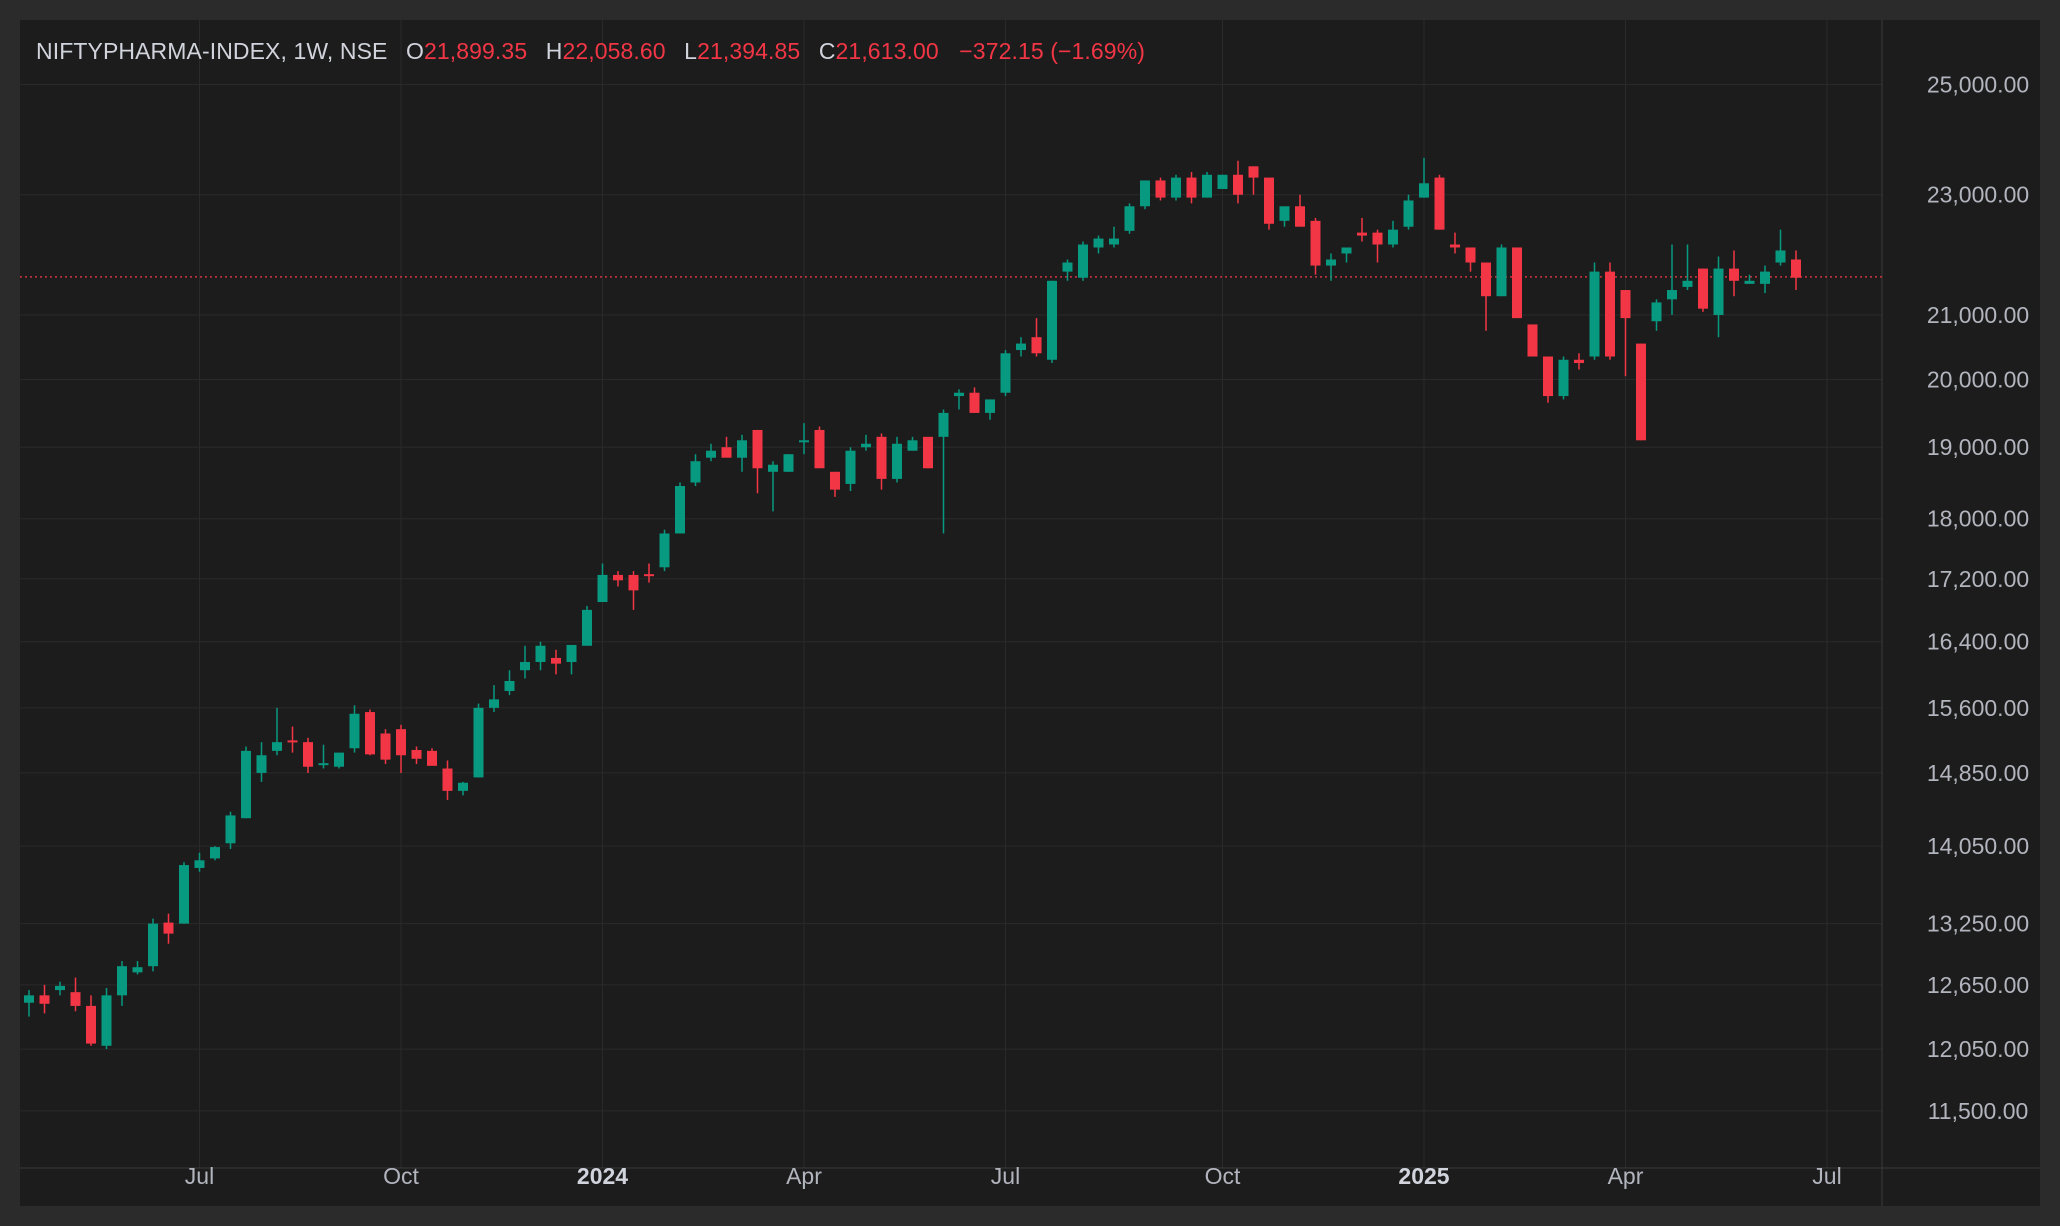 Image resolution: width=2060 pixels, height=1226 pixels. Describe the element at coordinates (749, 51) in the screenshot. I see `low-value: 21,394.85` at that location.